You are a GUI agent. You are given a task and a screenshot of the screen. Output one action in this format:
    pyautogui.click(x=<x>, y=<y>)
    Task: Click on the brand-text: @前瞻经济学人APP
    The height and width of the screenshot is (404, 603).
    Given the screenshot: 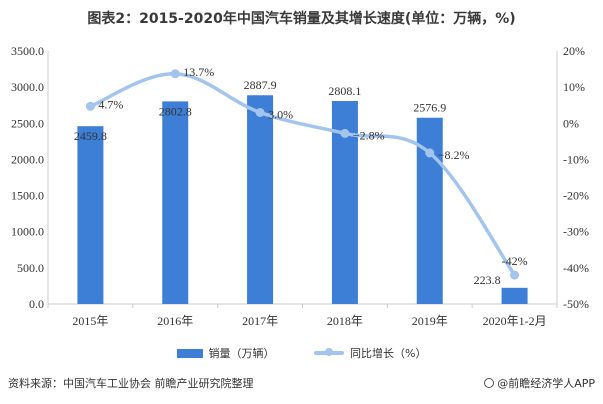 What is the action you would take?
    pyautogui.click(x=546, y=383)
    